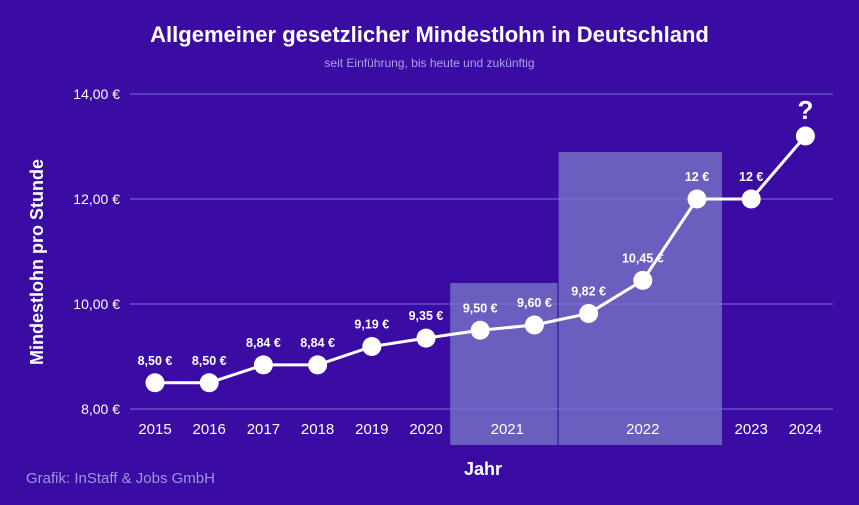  Describe the element at coordinates (504, 364) in the screenshot. I see `highlight-box-2021` at that location.